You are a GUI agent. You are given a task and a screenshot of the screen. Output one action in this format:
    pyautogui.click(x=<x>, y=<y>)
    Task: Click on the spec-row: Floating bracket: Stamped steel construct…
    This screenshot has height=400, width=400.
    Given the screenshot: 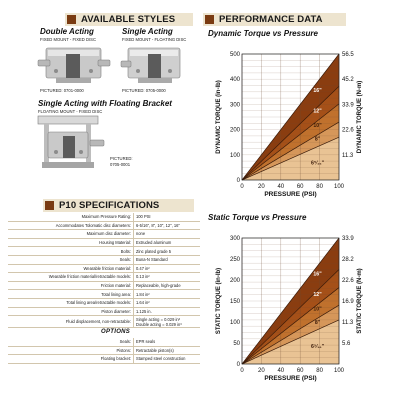 What is the action you would take?
    pyautogui.click(x=104, y=359)
    